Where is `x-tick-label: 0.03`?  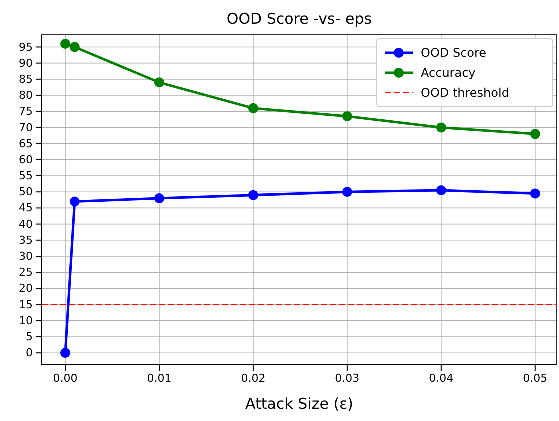 x-tick-label: 0.03 is located at coordinates (347, 378).